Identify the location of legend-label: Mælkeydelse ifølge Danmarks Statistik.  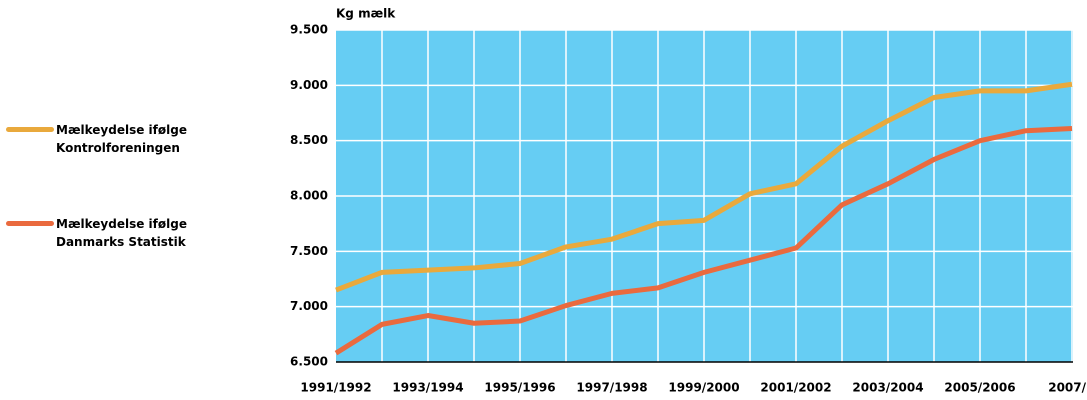
(121, 233).